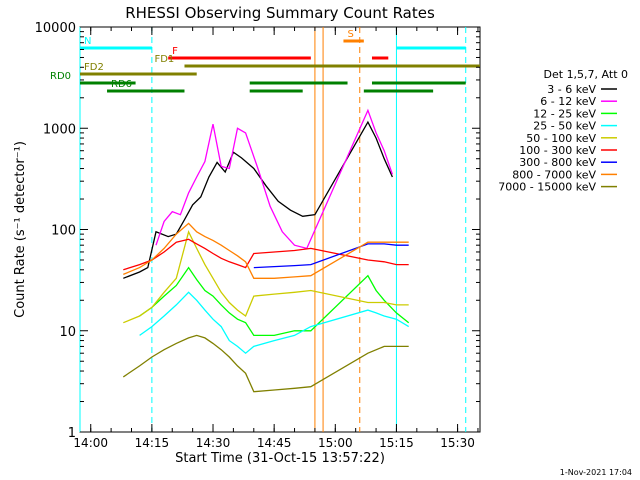 The width and height of the screenshot is (640, 480). Describe the element at coordinates (164, 59) in the screenshot. I see `annotation-label: FD1` at that location.